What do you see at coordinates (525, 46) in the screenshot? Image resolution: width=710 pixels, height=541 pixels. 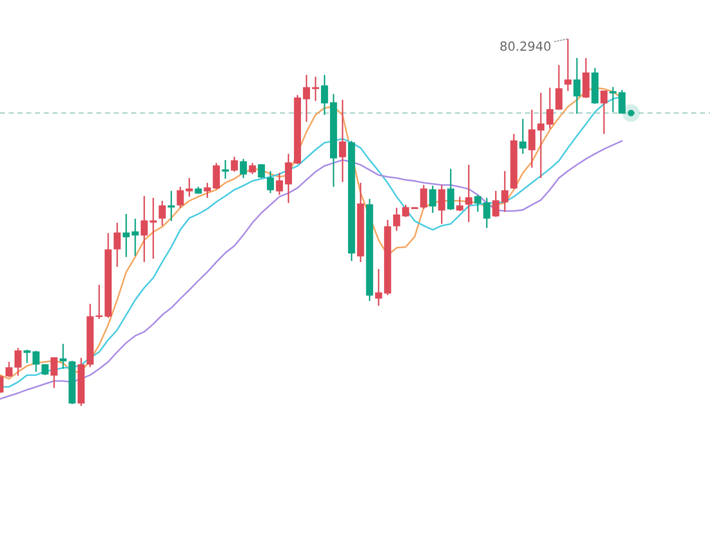 I see `annotation: 80.2940` at bounding box center [525, 46].